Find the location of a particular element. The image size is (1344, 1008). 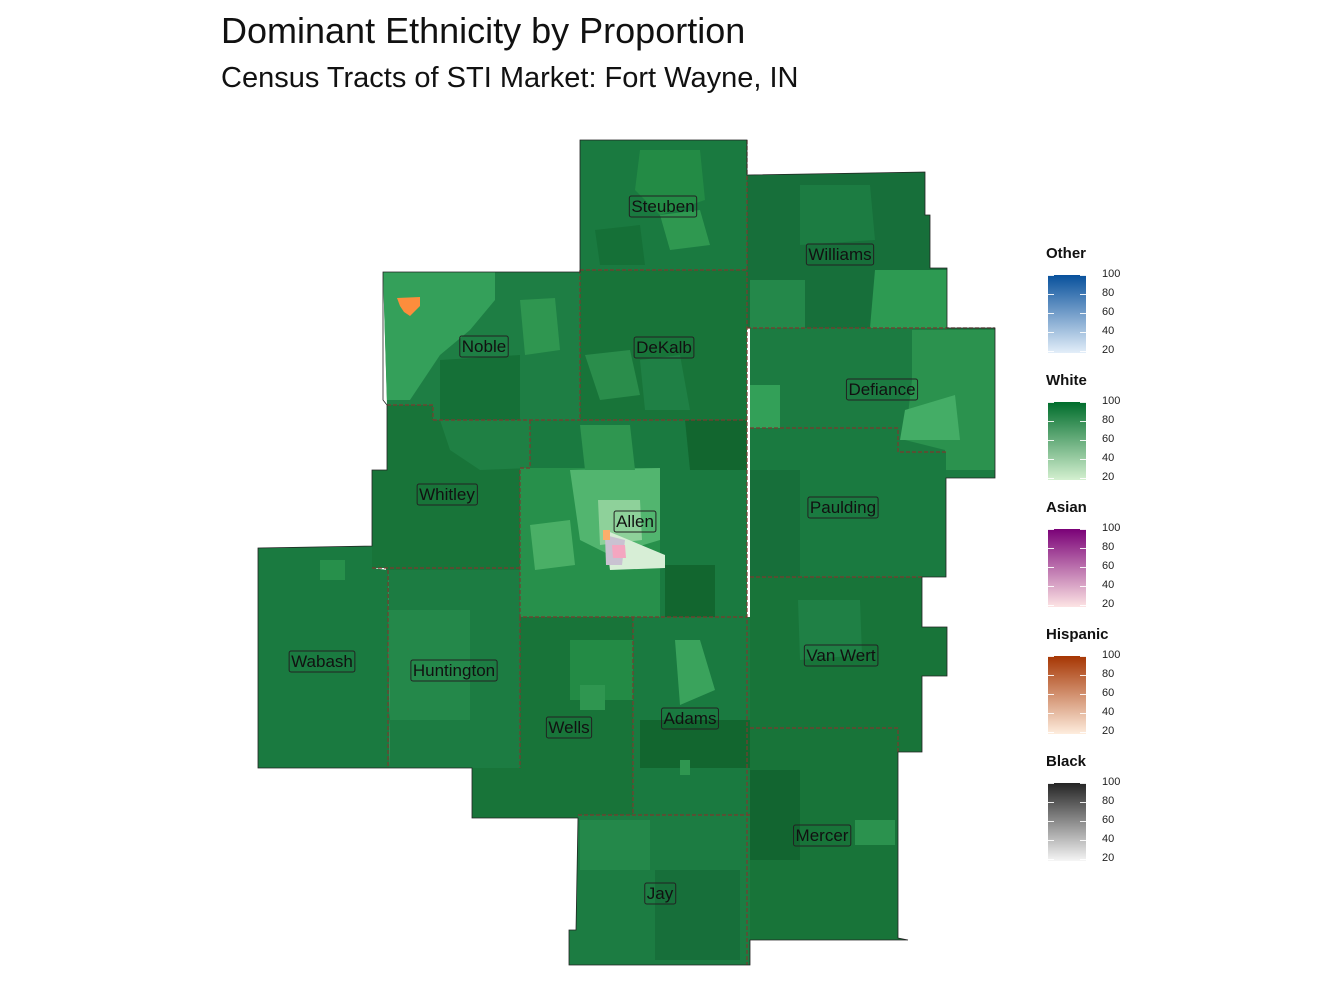

county-dekalb is located at coordinates (663, 345).